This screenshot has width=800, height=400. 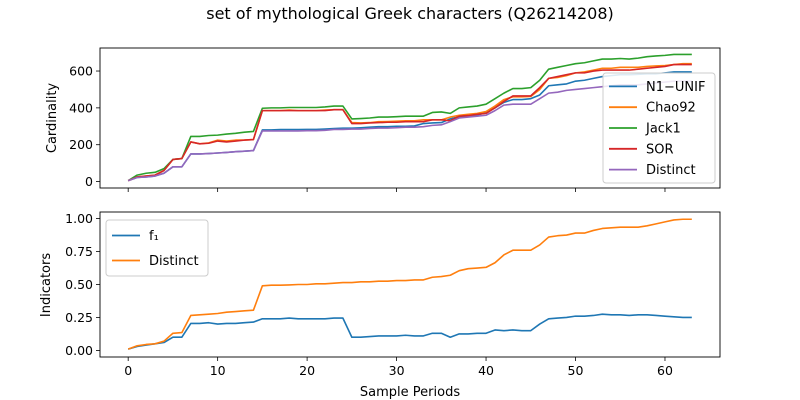 I want to click on x-tick-label: 60, so click(x=665, y=370).